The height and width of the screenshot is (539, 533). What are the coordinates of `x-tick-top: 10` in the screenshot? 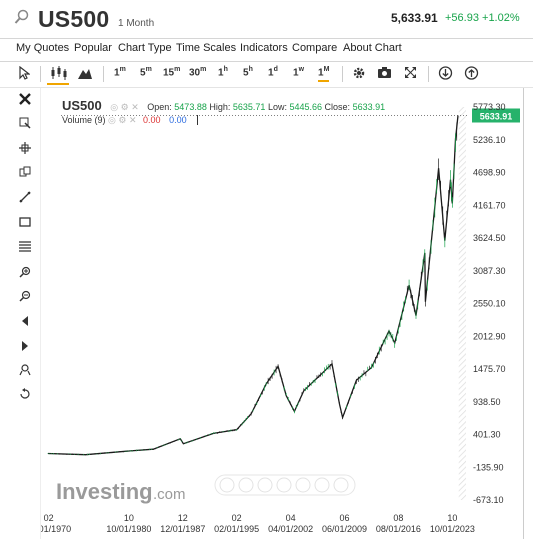 It's located at (452, 518).